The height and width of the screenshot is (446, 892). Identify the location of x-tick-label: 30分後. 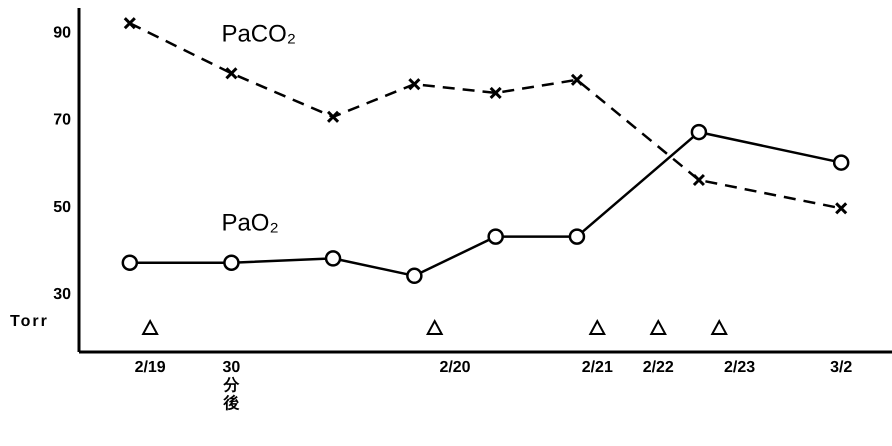
(231, 385).